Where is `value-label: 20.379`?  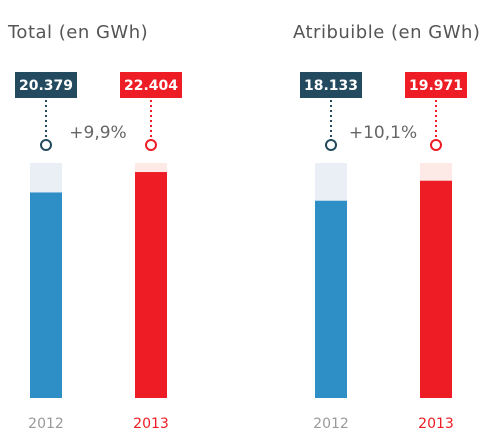
value-label: 20.379 is located at coordinates (46, 86).